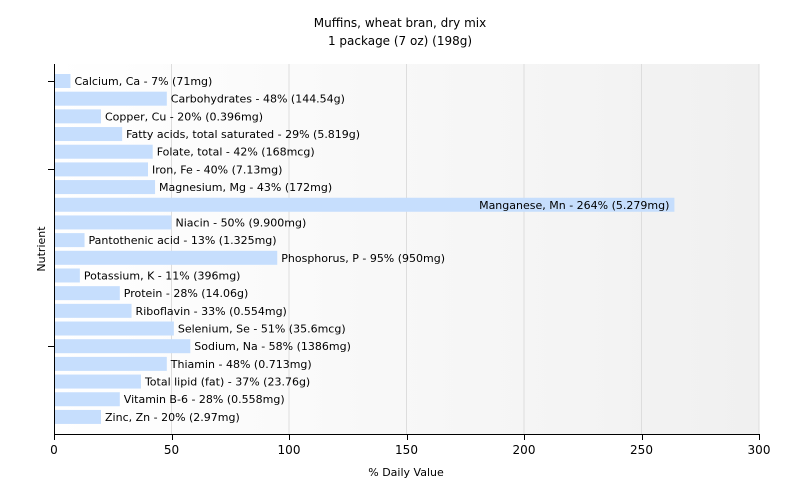 The width and height of the screenshot is (800, 500). Describe the element at coordinates (400, 41) in the screenshot. I see `chart-subtitle: 1 package (7 oz) (198g)` at that location.